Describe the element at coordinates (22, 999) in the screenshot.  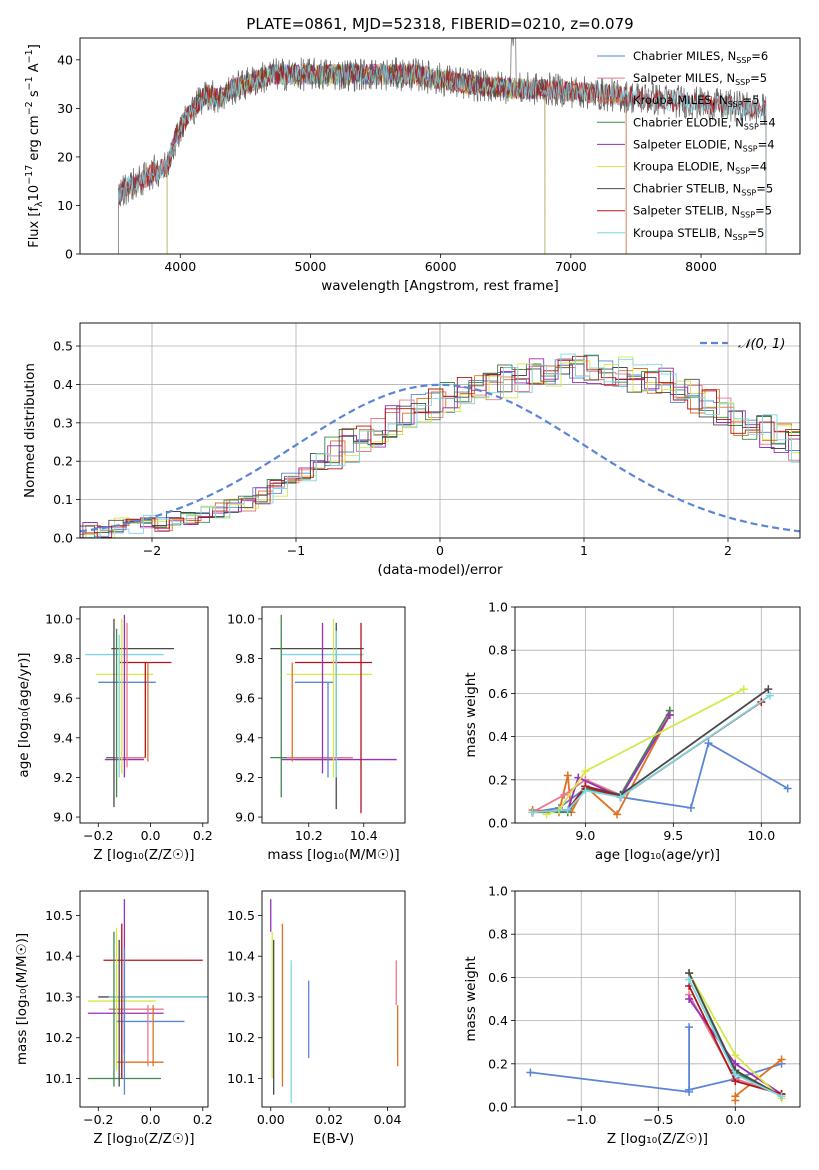
I see `y-axis-label: mass [log₁₀(M/M☉)]` at that location.